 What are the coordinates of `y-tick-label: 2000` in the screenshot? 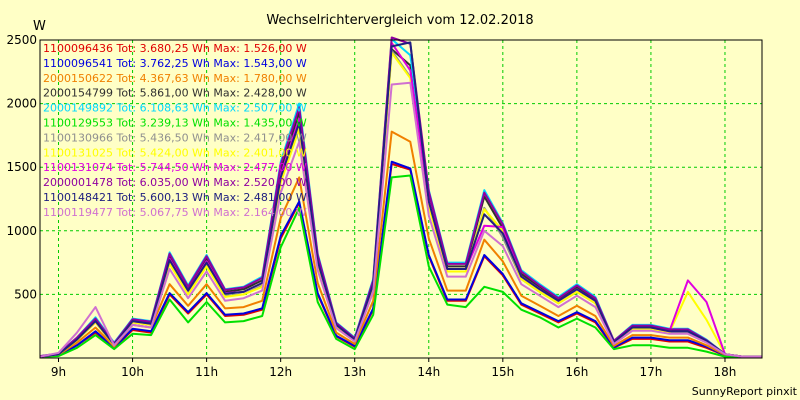 It's located at (21, 104).